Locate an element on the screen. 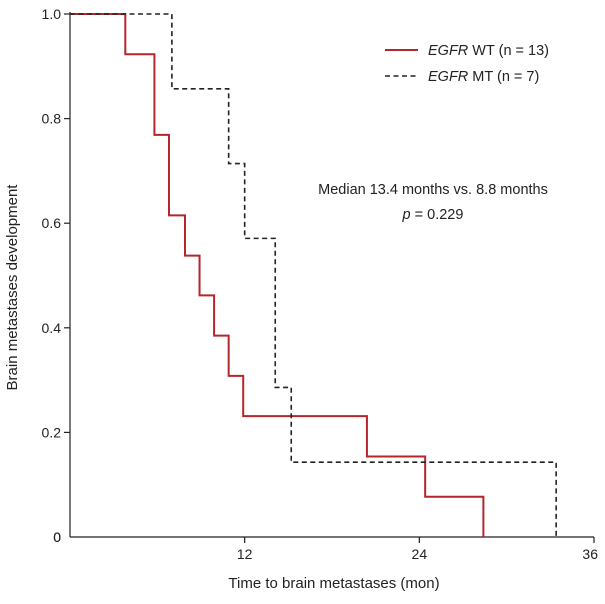 The width and height of the screenshot is (605, 604). legend-label-mt: EGFR MT (n = 7) is located at coordinates (483, 77).